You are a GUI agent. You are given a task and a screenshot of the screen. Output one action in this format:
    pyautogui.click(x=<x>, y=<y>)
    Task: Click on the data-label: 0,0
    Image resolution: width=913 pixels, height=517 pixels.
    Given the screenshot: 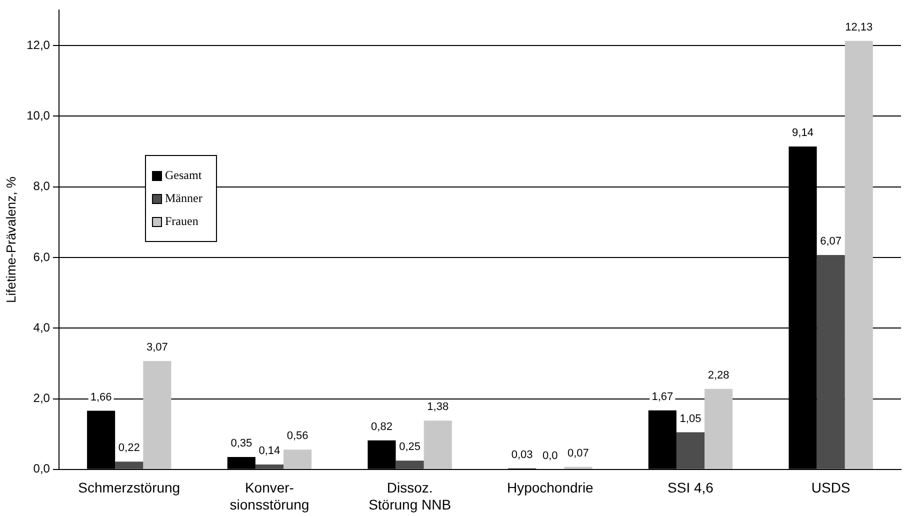 What is the action you would take?
    pyautogui.click(x=550, y=456)
    